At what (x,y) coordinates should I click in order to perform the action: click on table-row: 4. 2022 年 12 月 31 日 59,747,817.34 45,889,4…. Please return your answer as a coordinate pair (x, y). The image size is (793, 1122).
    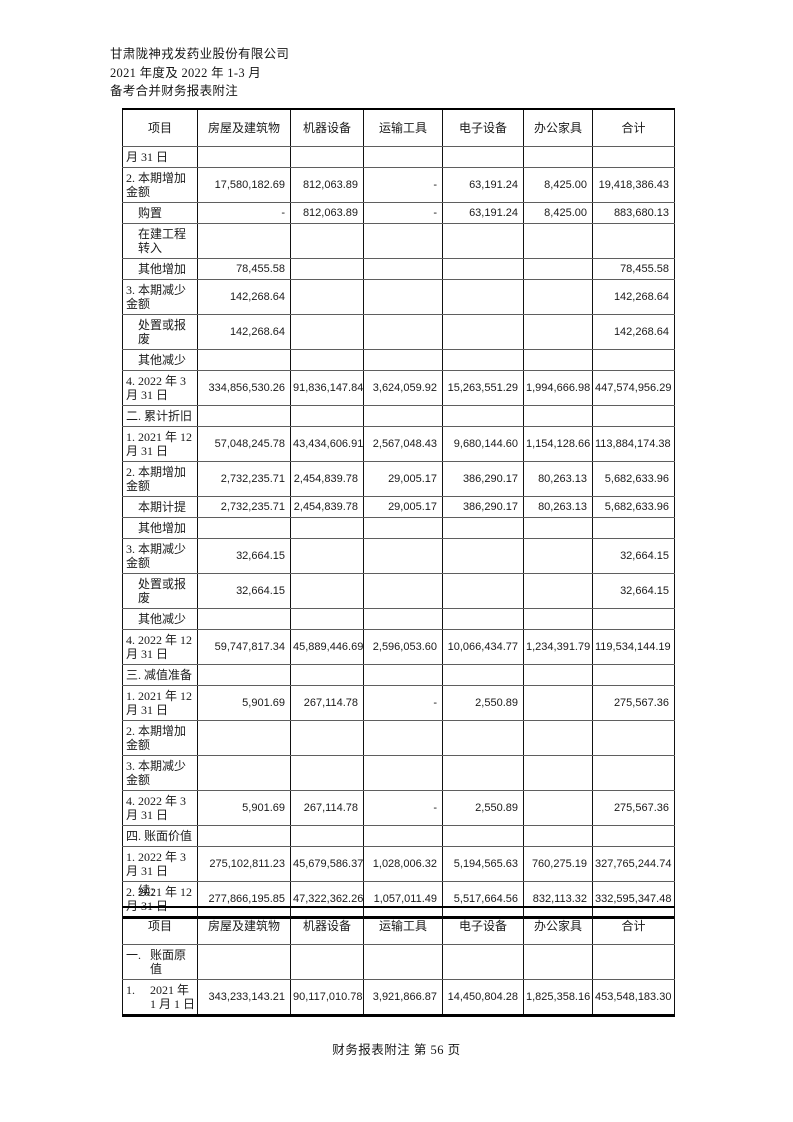
    Looking at the image, I should click on (398, 647).